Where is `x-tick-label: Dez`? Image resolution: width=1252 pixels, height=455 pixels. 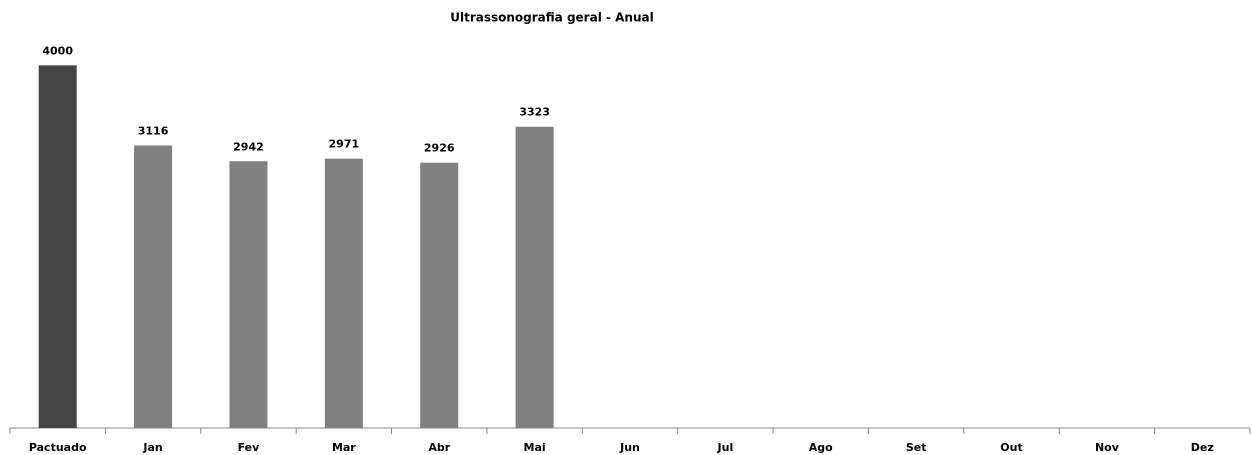 x-tick-label: Dez is located at coordinates (1202, 447).